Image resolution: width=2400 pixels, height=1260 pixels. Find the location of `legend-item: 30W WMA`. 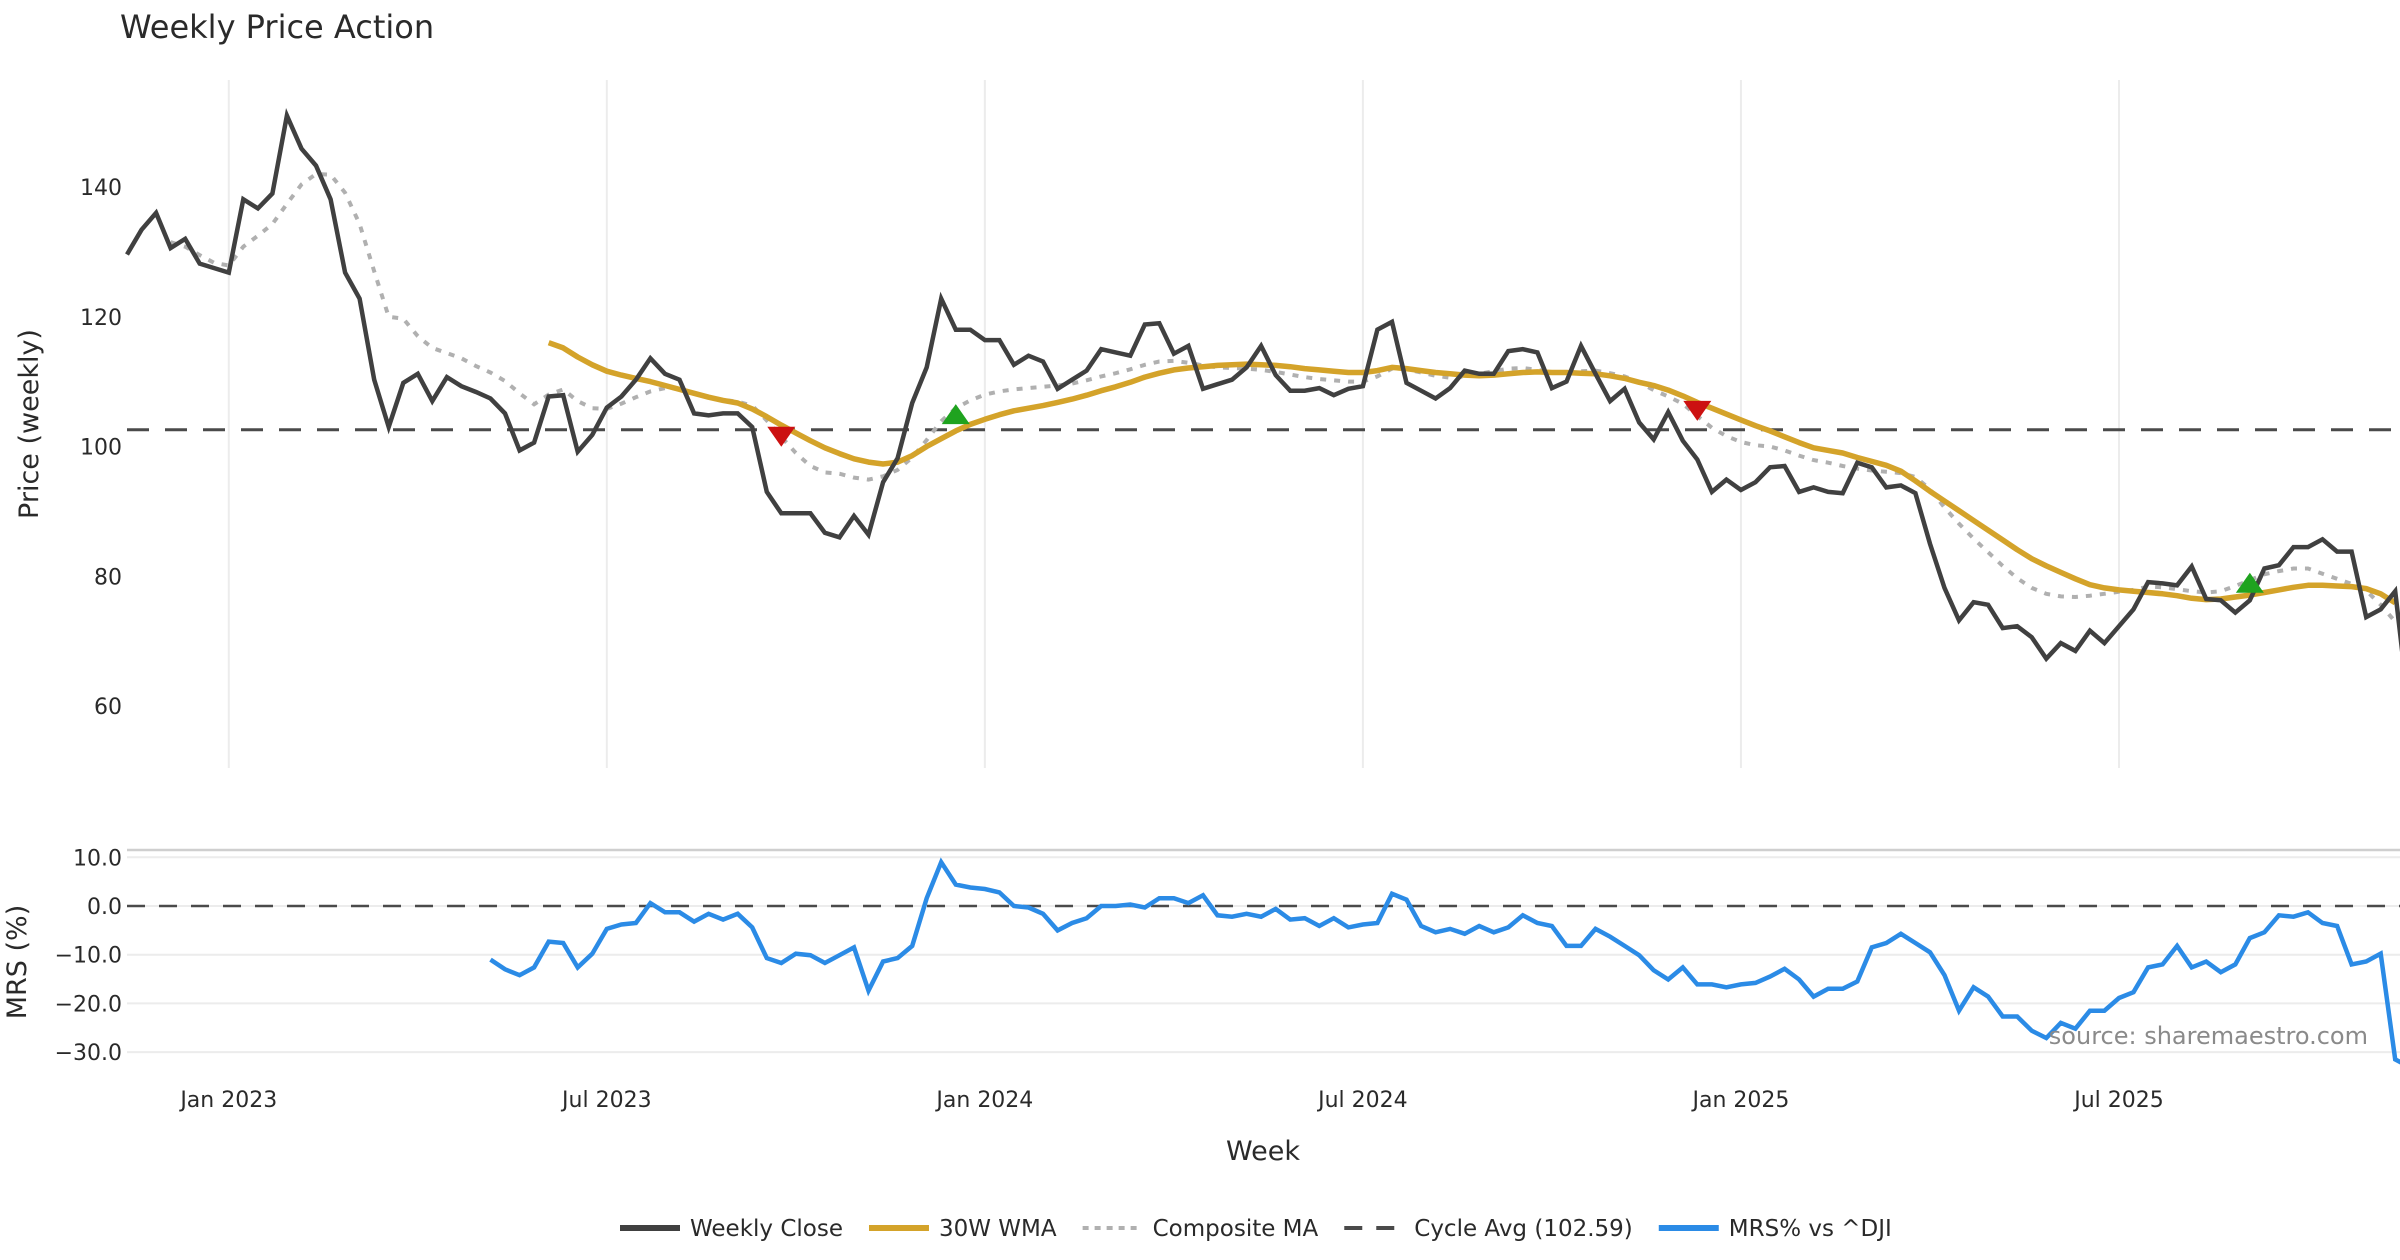

legend-item: 30W WMA is located at coordinates (962, 1229).